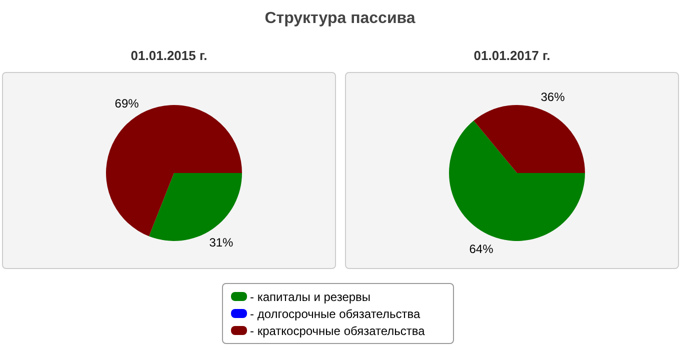 The width and height of the screenshot is (680, 350). Describe the element at coordinates (335, 313) in the screenshot. I see `legend-label: - долгосрочные обязательства` at that location.